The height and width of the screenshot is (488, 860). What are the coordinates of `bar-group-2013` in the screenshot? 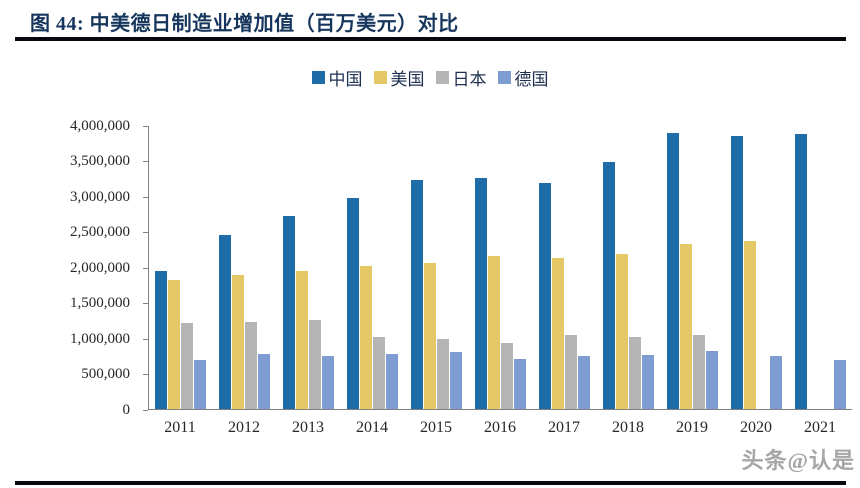 It's located at (309, 267).